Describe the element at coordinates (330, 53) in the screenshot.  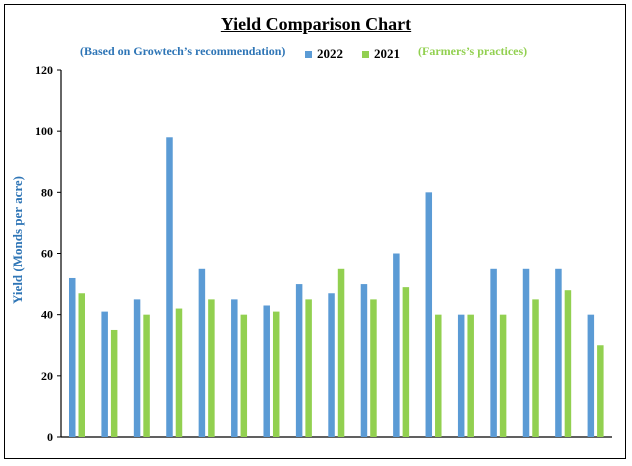
I see `legend-label-2022: 2022` at that location.